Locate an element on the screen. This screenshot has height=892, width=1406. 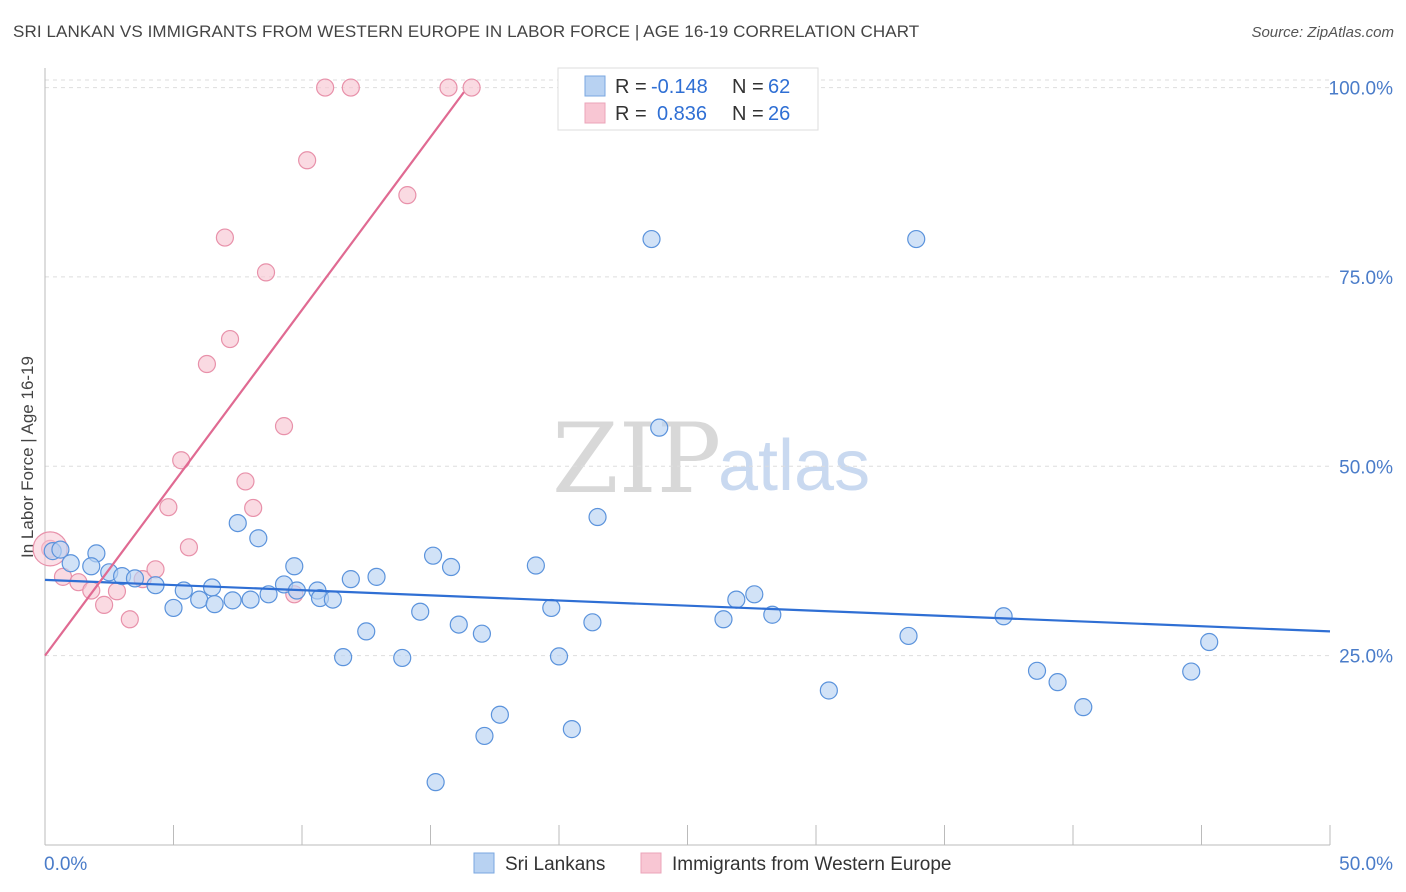
x-tick-label-max: 50.0% is located at coordinates (1366, 864).